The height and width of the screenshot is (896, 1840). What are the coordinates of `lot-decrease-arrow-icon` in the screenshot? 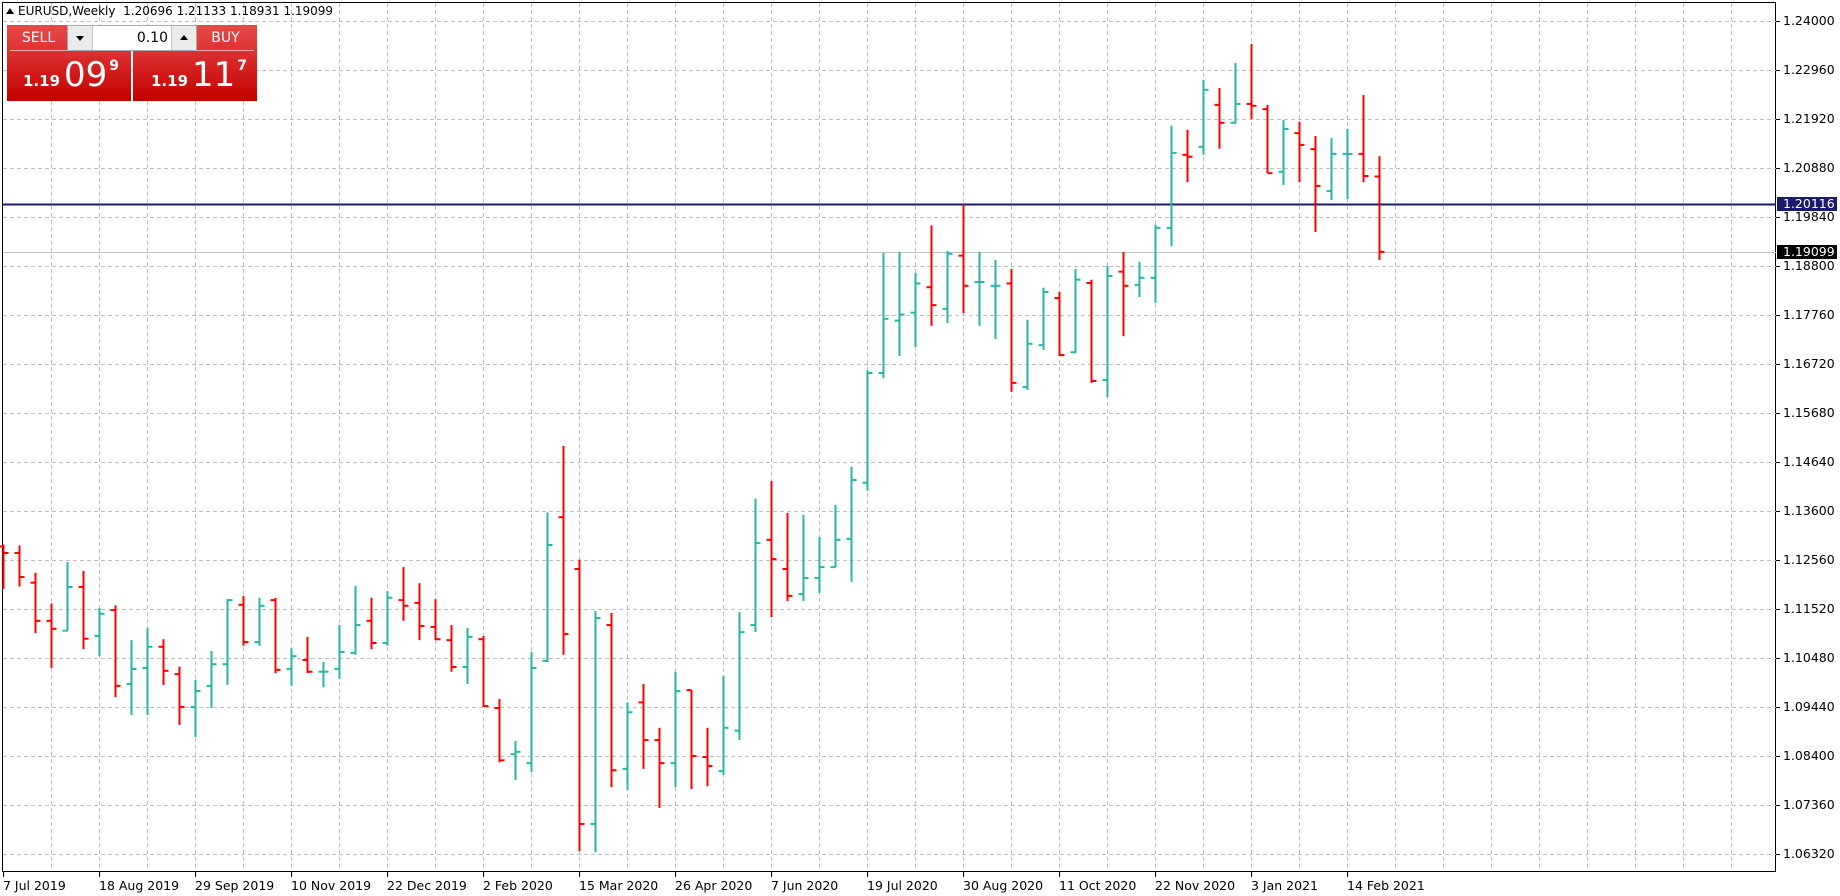 It's located at (80, 38).